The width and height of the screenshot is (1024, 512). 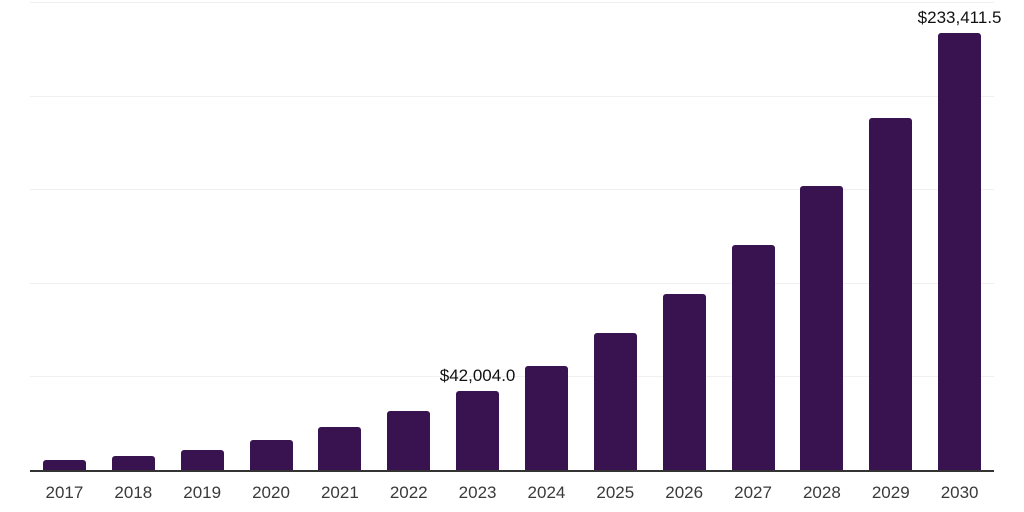 I want to click on x-axis-label: 2030, so click(x=959, y=492).